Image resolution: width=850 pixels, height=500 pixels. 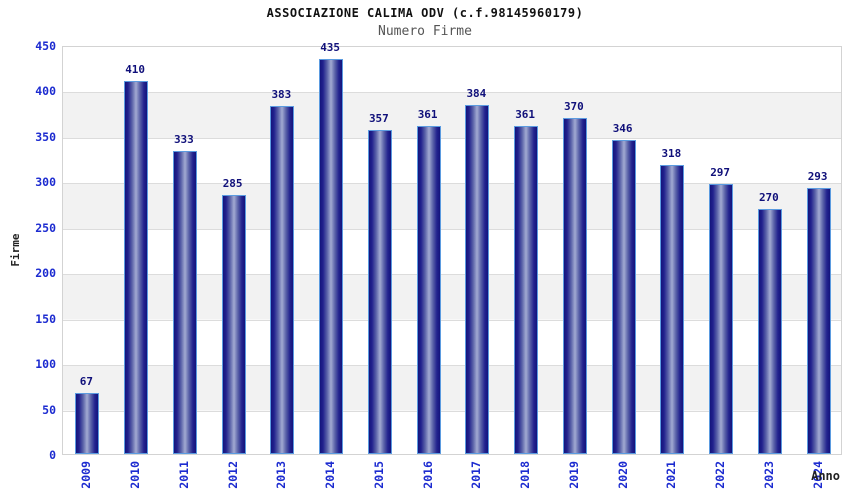 I want to click on bar-2016, so click(x=428, y=289).